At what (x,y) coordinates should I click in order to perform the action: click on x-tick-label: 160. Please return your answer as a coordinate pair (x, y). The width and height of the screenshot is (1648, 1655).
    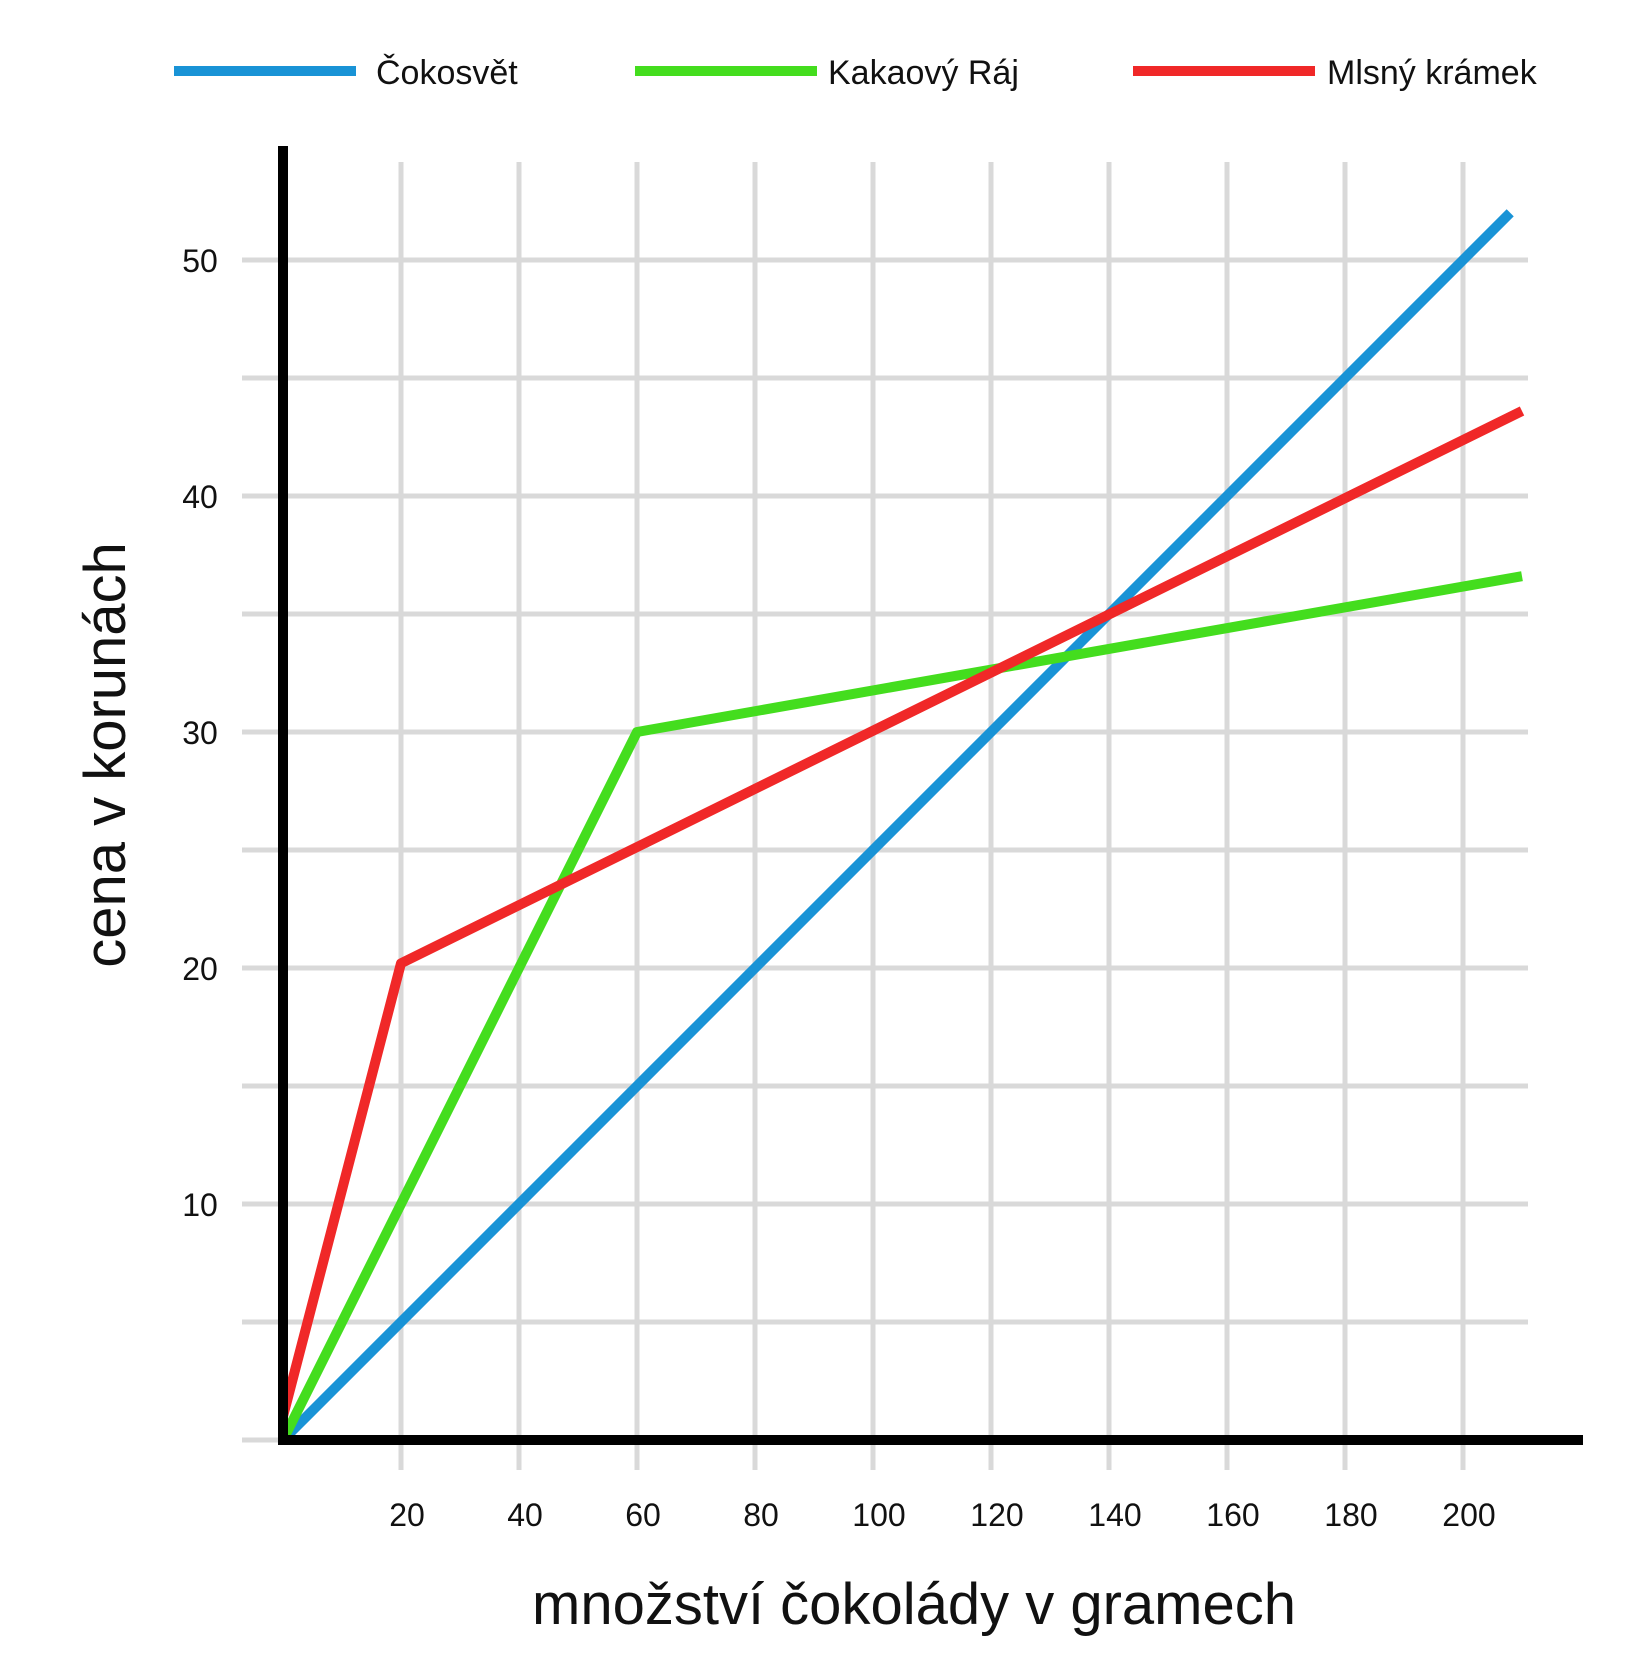
    Looking at the image, I should click on (1232, 1515).